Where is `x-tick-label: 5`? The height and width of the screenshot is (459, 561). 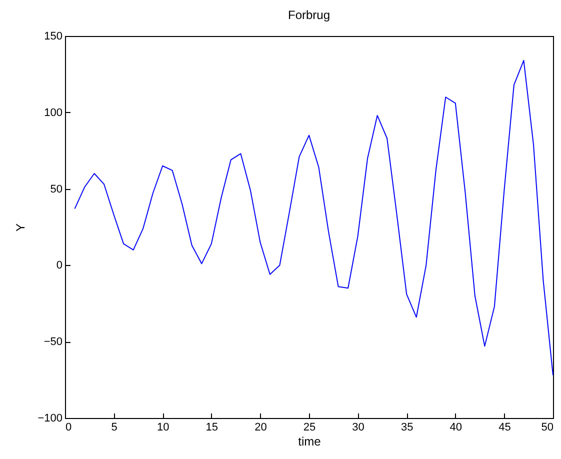
x-tick-label: 5 is located at coordinates (114, 428).